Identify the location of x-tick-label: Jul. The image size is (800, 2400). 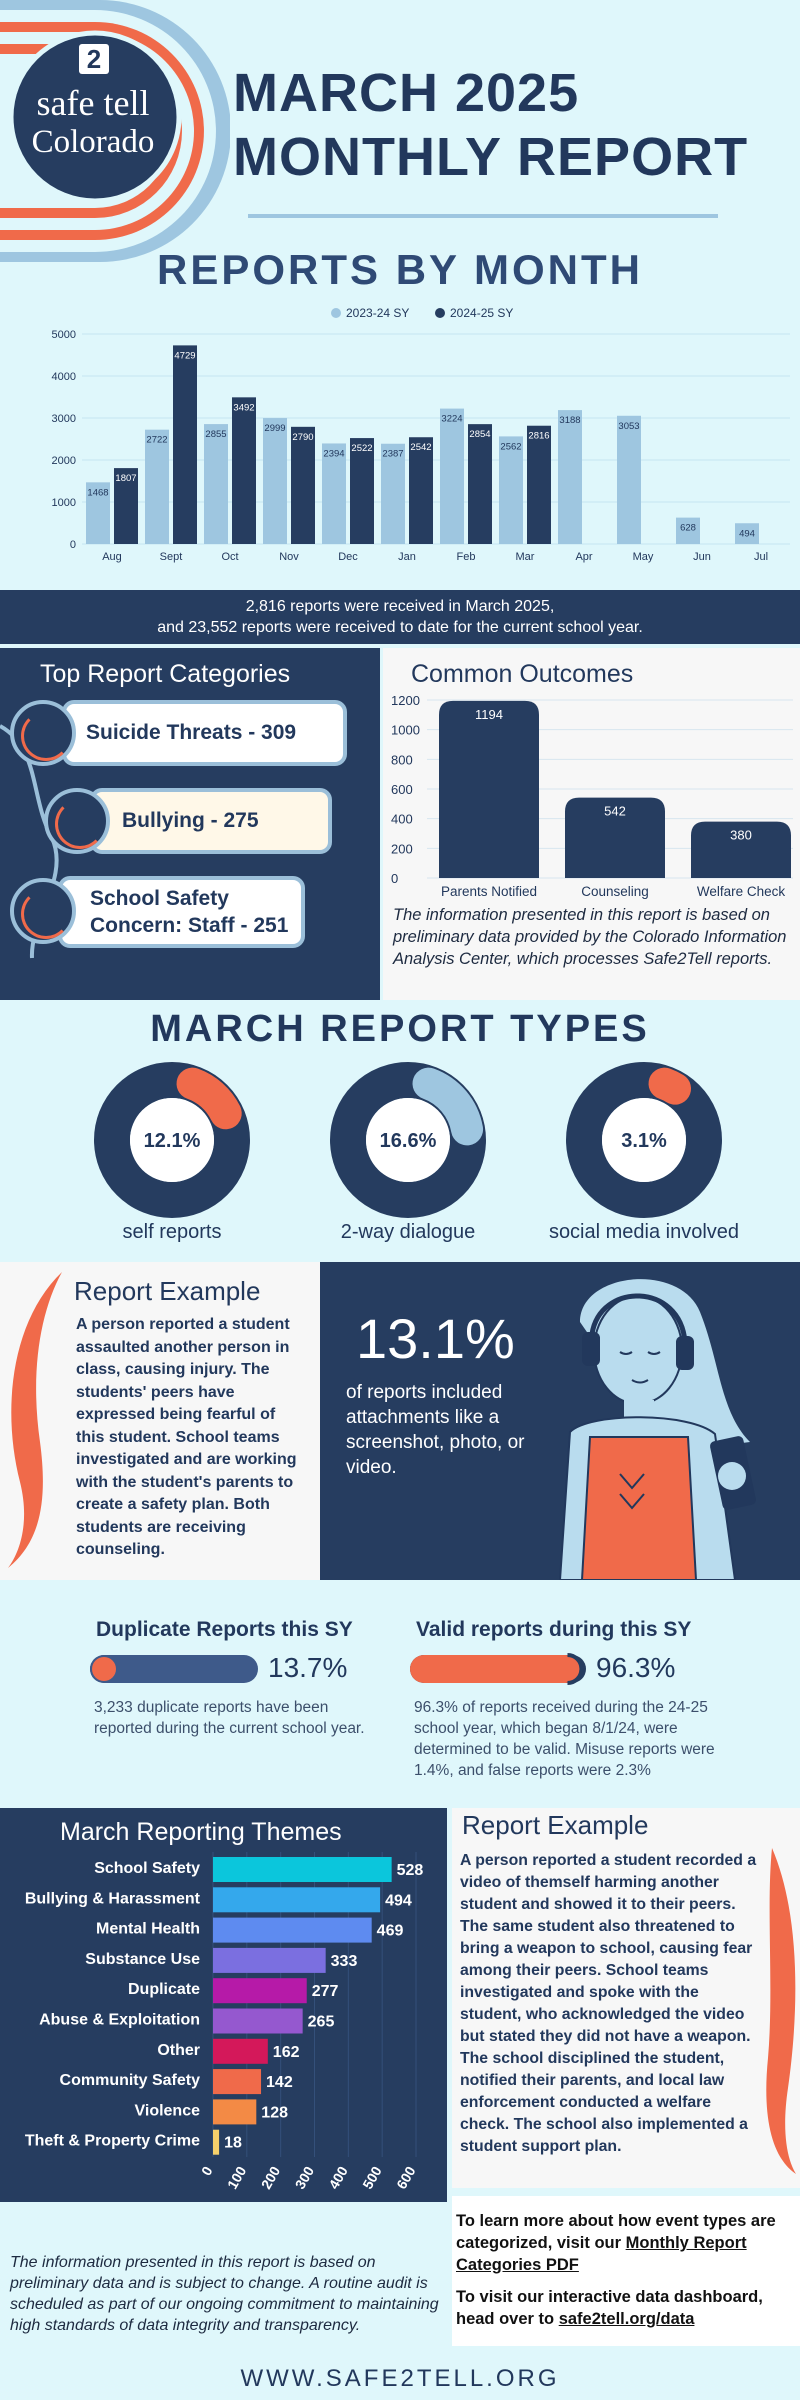
(761, 557).